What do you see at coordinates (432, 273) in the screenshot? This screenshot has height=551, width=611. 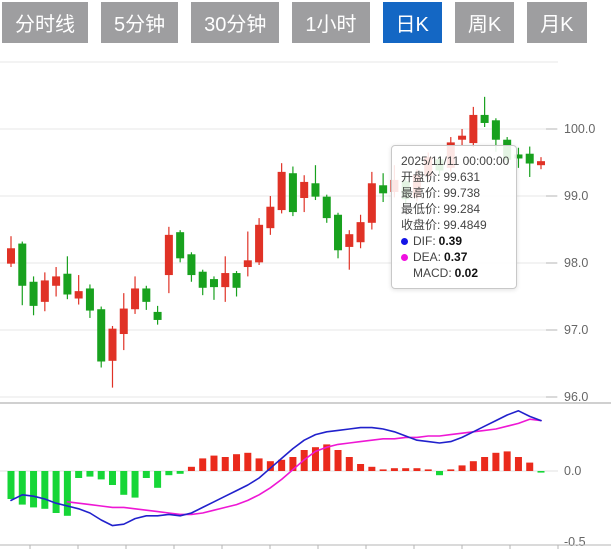 I see `macd-label: MACD:` at bounding box center [432, 273].